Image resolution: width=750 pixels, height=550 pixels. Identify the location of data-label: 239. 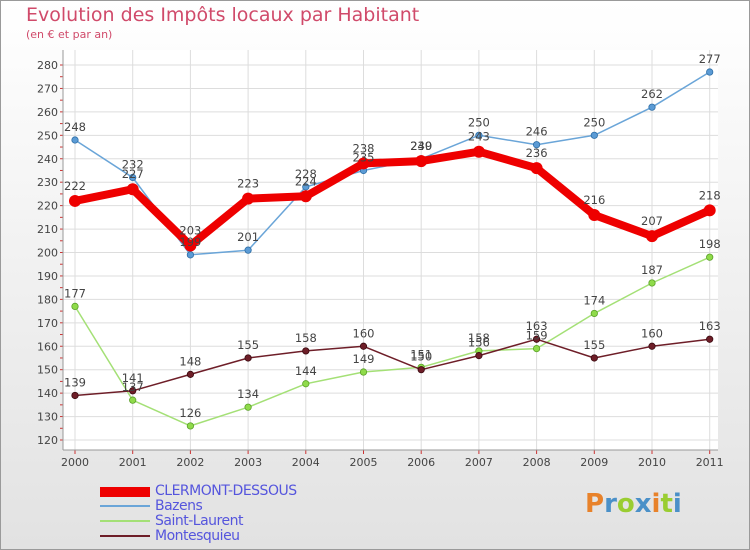
(421, 146).